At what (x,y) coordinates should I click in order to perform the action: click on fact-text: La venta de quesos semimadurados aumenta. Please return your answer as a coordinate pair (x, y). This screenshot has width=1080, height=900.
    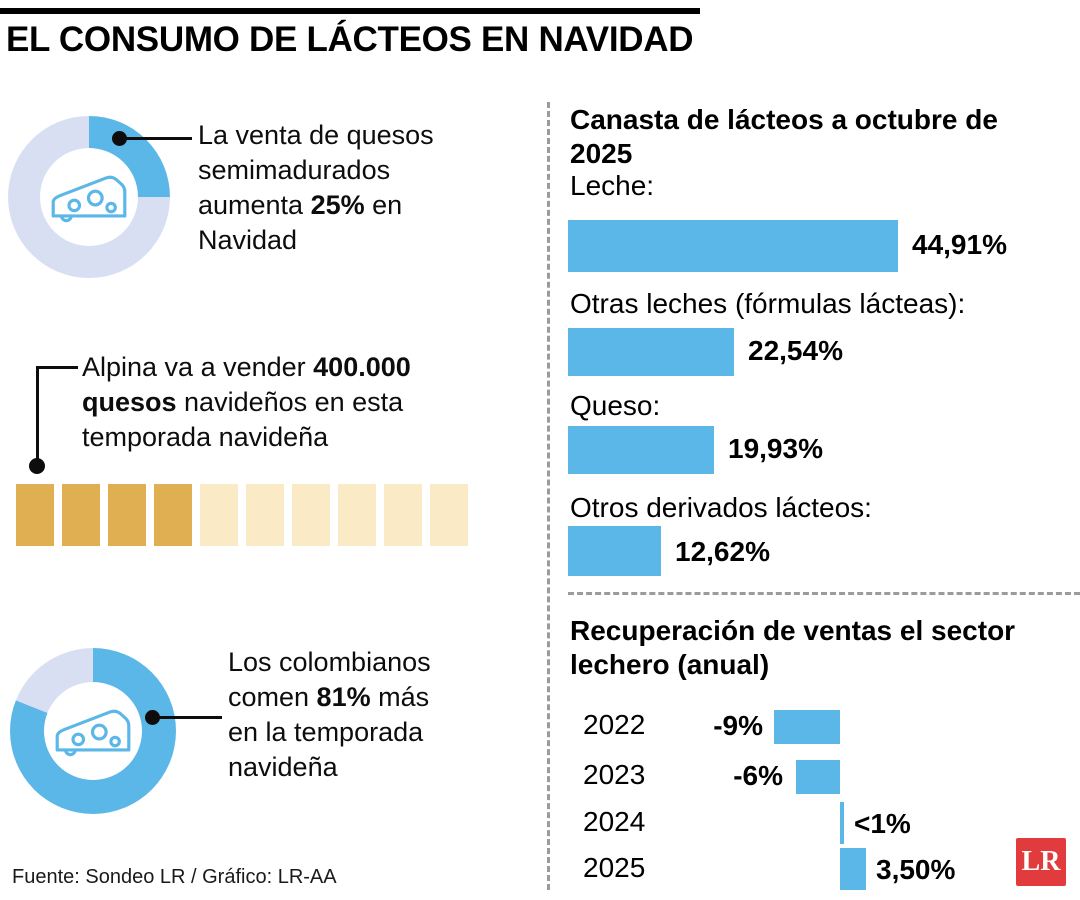
    Looking at the image, I should click on (316, 170).